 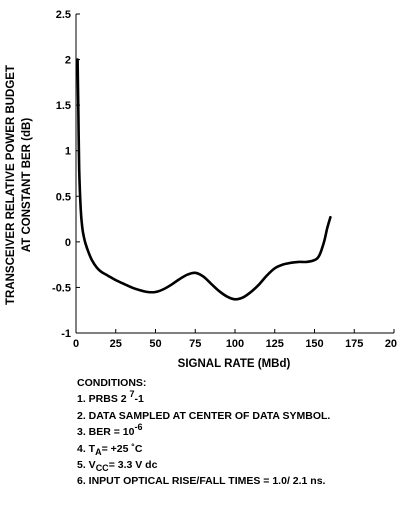 What do you see at coordinates (234, 449) in the screenshot?
I see `condition-4: 4. TA= +25 ˚C` at bounding box center [234, 449].